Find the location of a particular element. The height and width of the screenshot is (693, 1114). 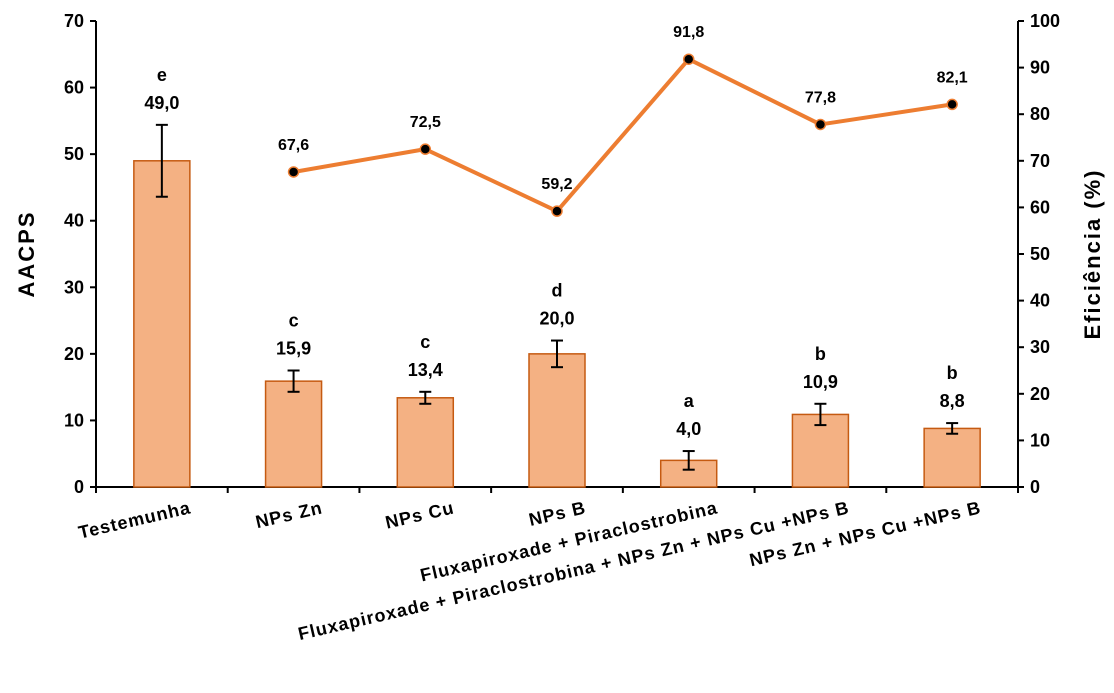

y-tick-label: 70 is located at coordinates (74, 21).